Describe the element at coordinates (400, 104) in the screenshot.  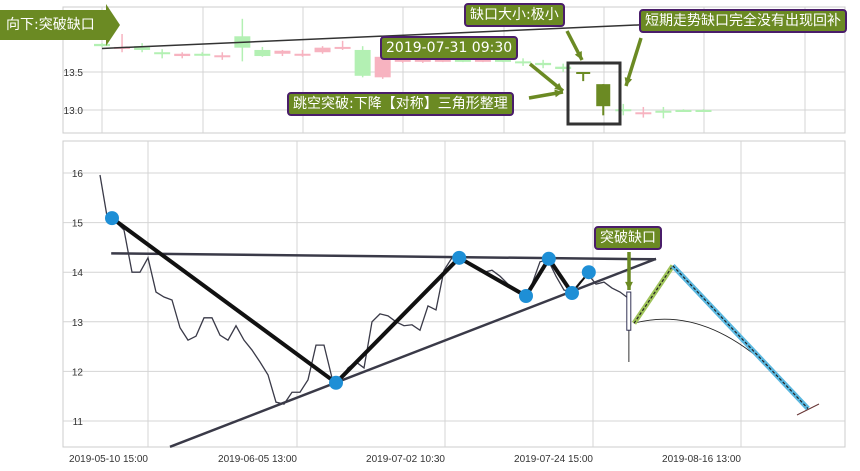
I see `pattern-label: 跳空突破:下降【对称】三角形整理` at that location.